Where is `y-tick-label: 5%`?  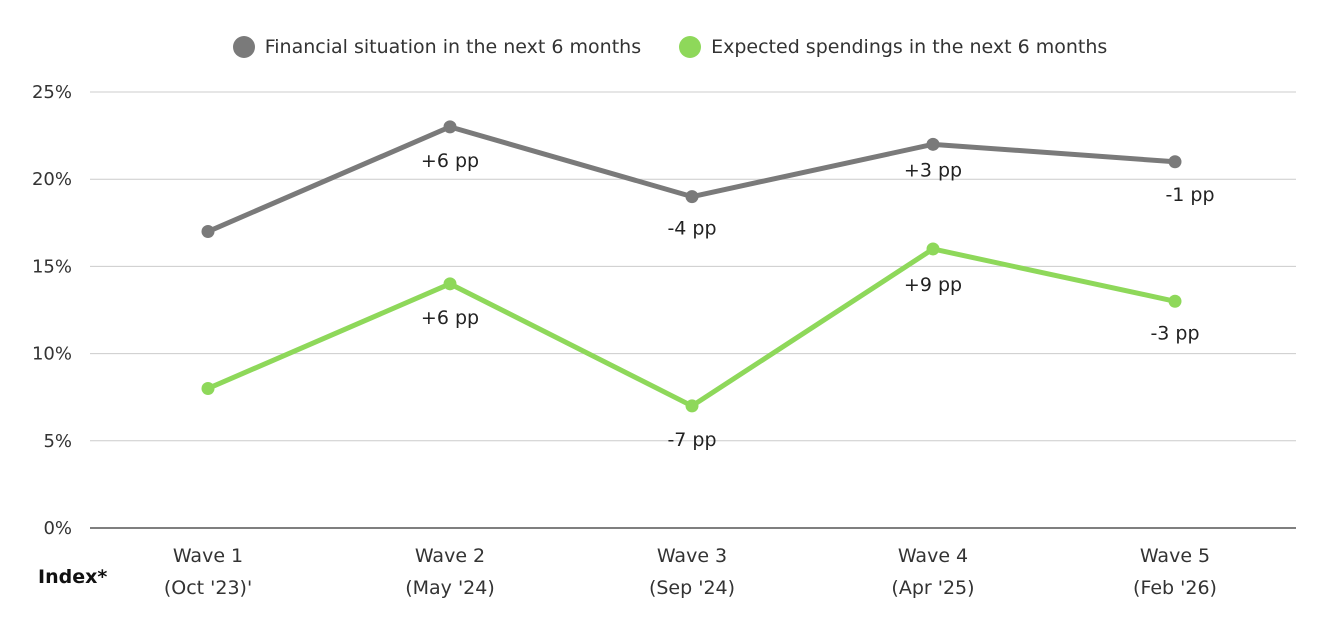 y-tick-label: 5% is located at coordinates (57, 441).